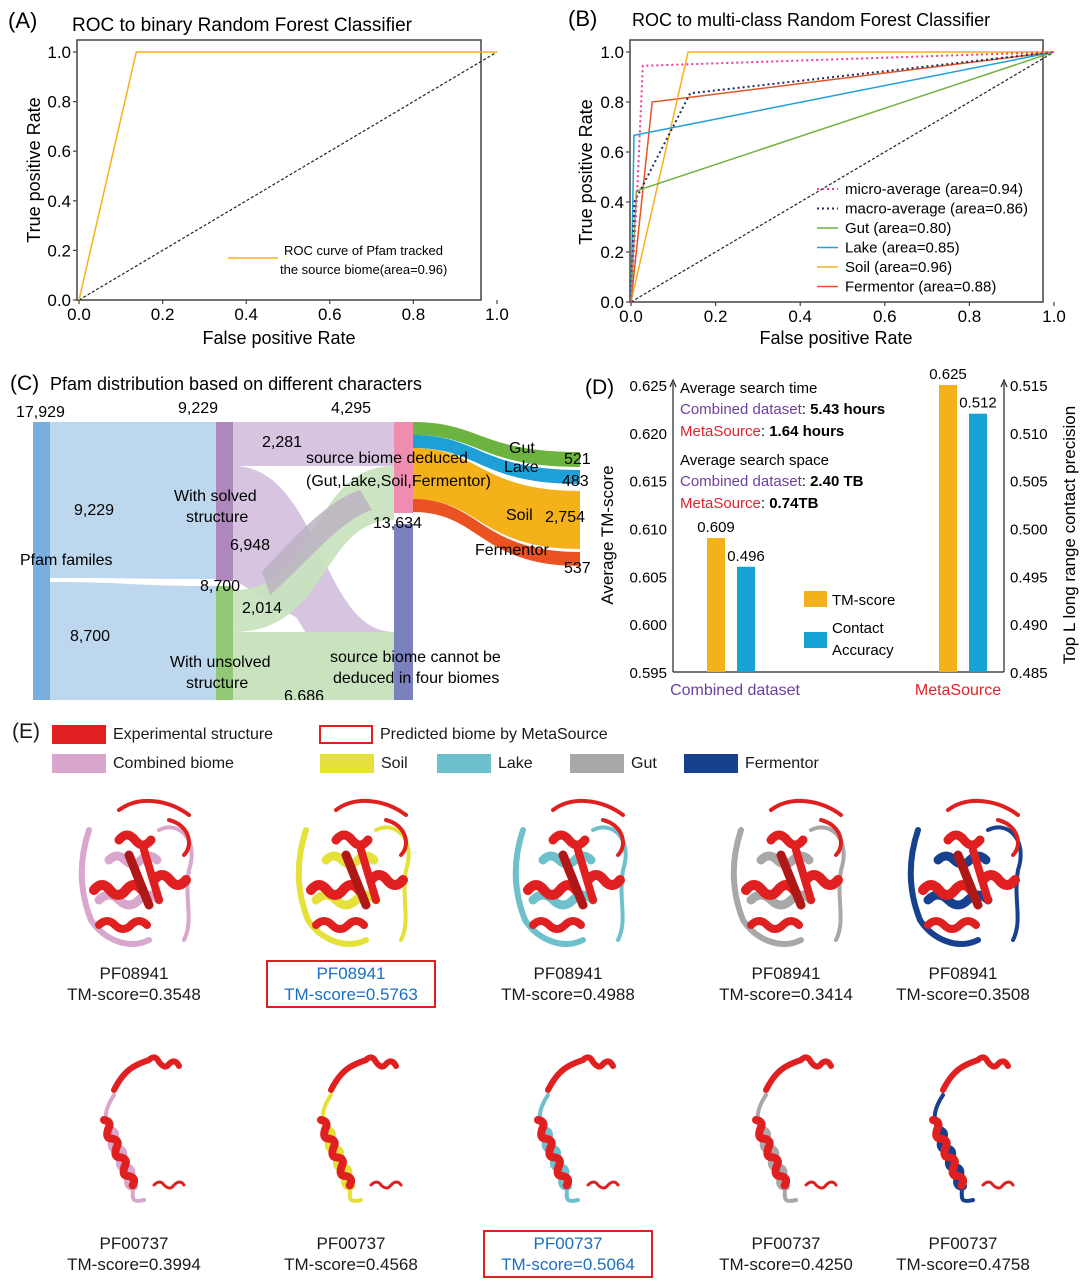 Image resolution: width=1085 pixels, height=1282 pixels. Describe the element at coordinates (735, 690) in the screenshot. I see `category-combined: Combined dataset` at that location.